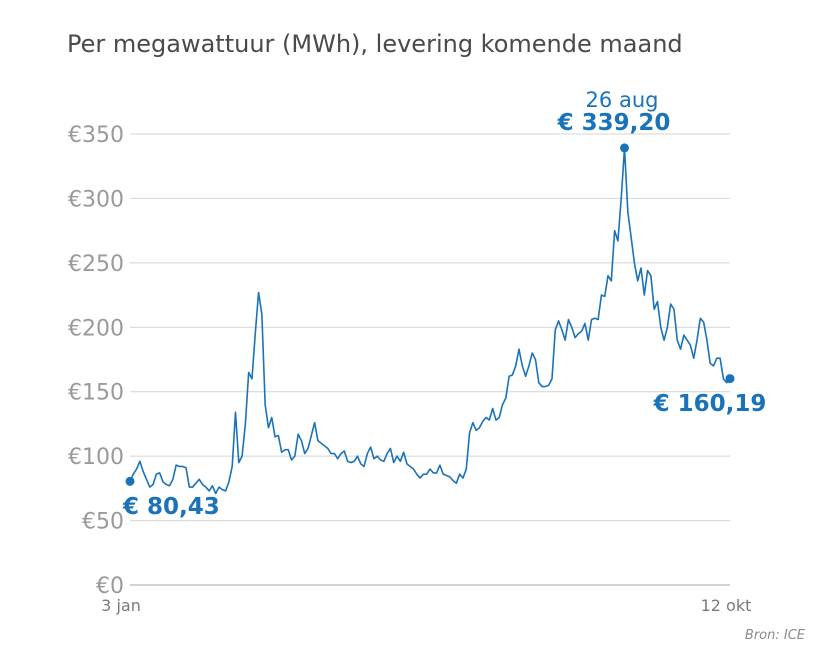  What do you see at coordinates (96, 328) in the screenshot?
I see `y-tick-label: €200` at bounding box center [96, 328].